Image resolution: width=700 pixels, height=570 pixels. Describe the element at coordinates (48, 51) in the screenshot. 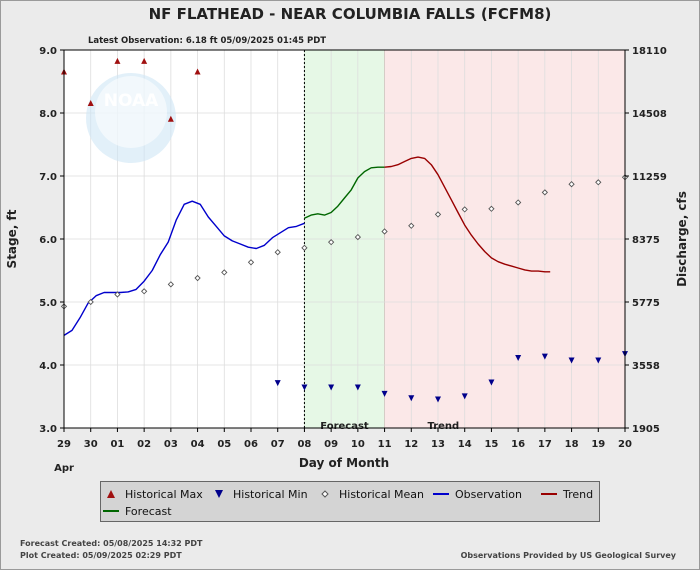

I see `y-tick-label: 9.0` at that location.